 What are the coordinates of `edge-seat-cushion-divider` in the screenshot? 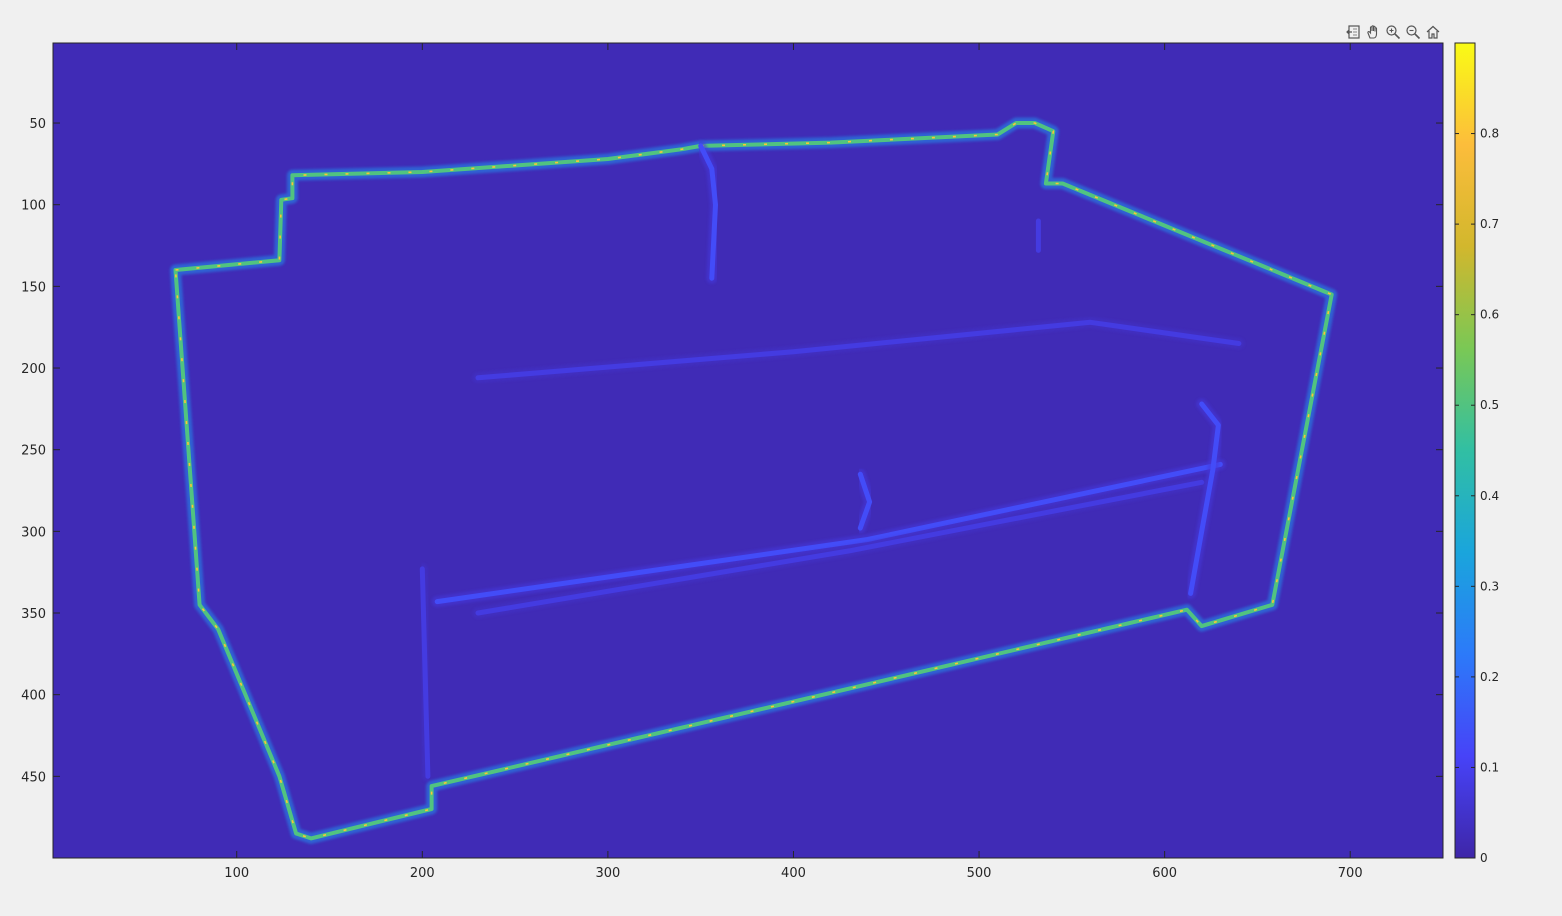 It's located at (865, 501).